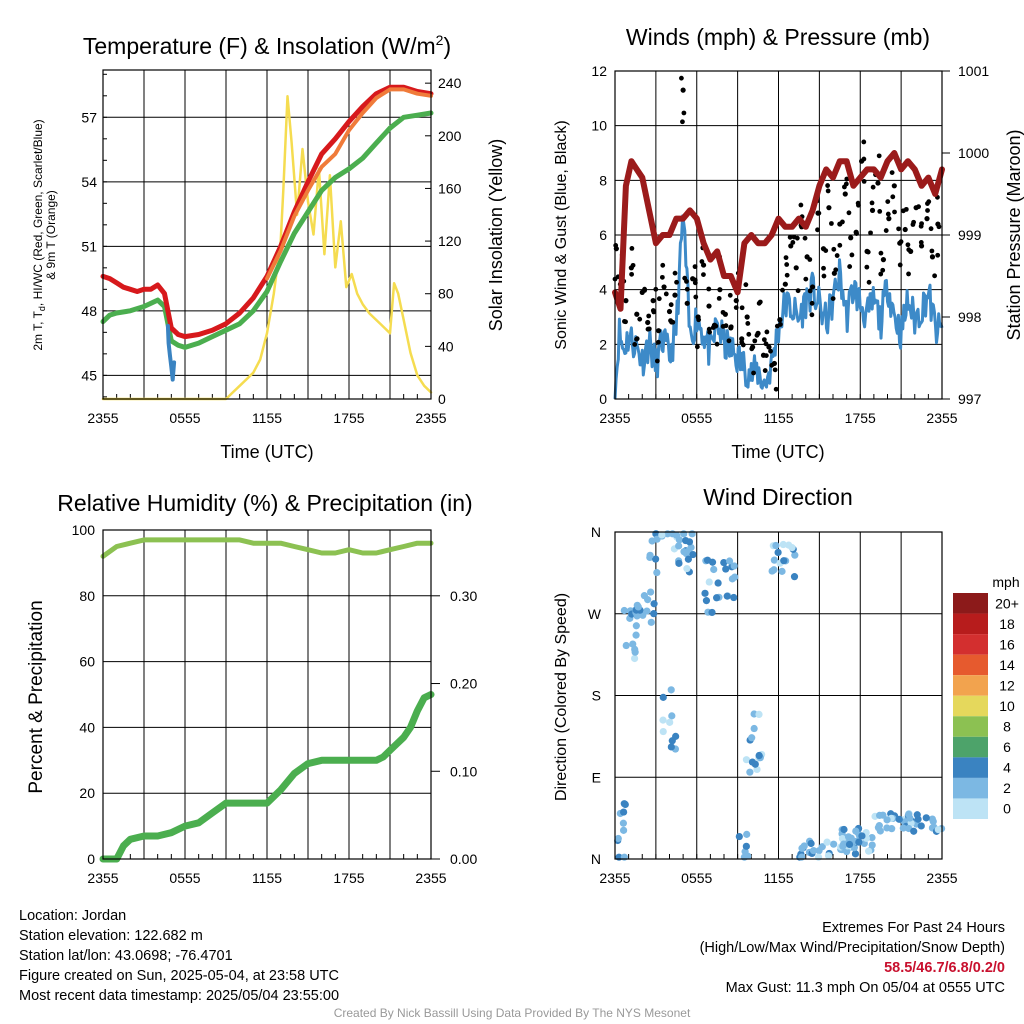 The width and height of the screenshot is (1024, 1024). What do you see at coordinates (973, 153) in the screenshot?
I see `pressure-ytick-label: 1000` at bounding box center [973, 153].